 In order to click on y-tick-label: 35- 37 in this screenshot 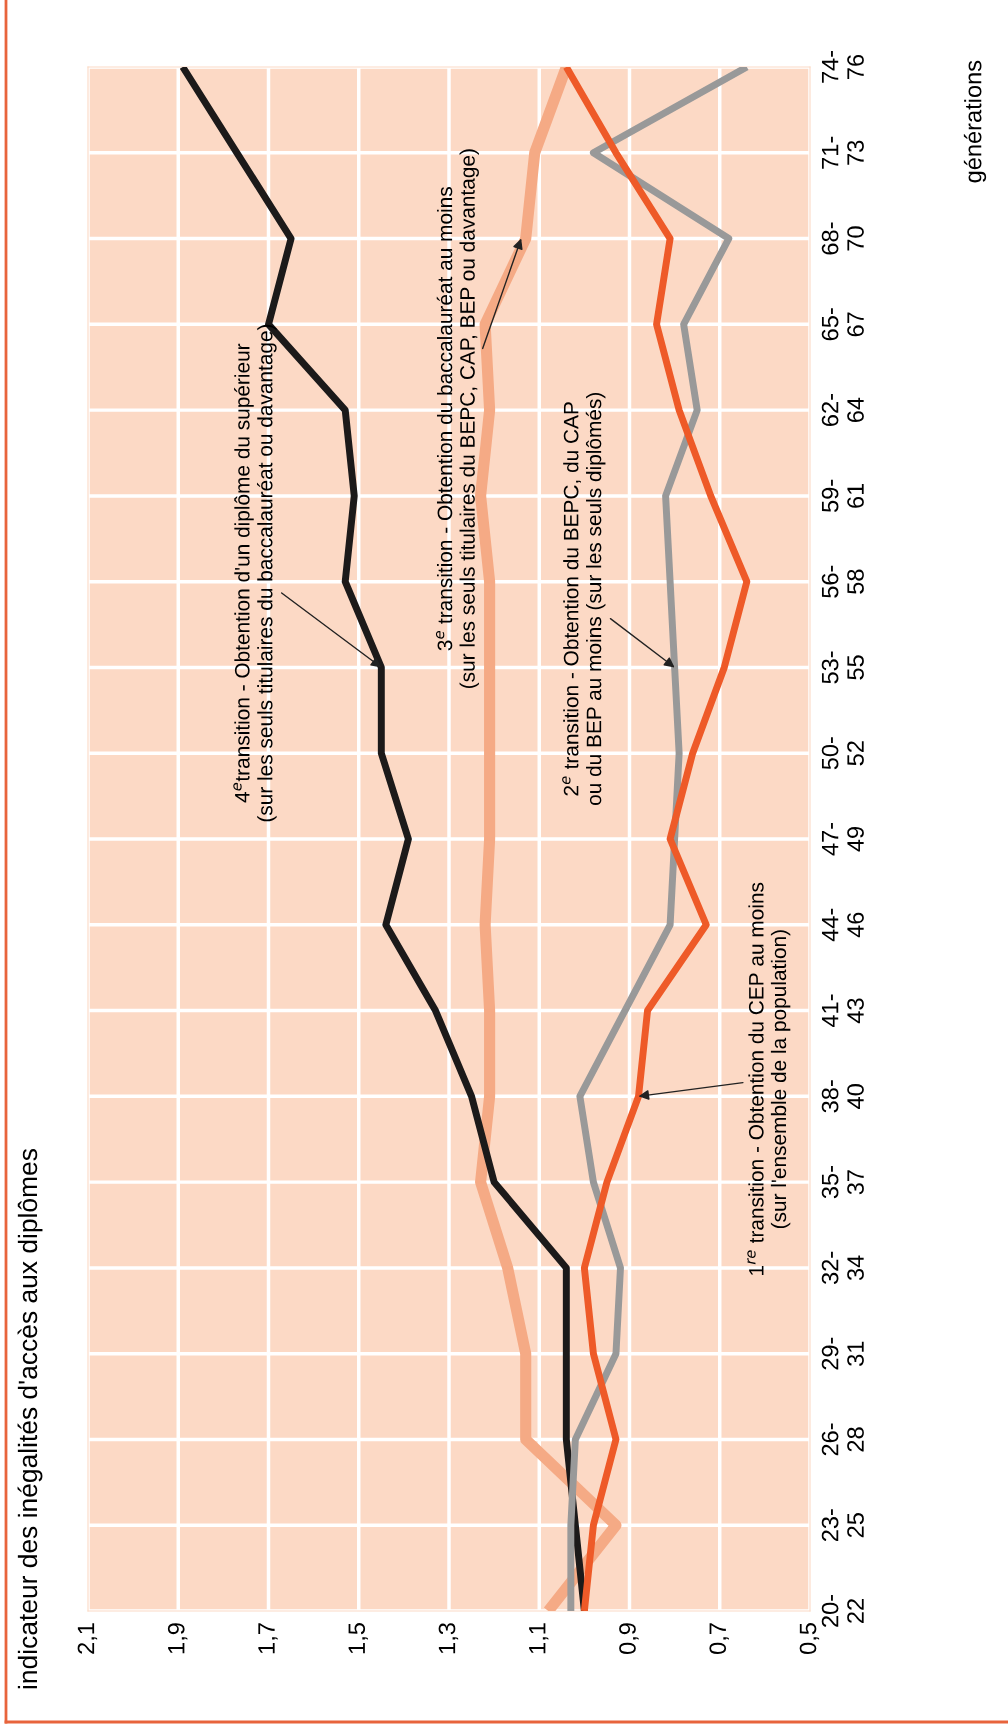, I will do `click(842, 1182)`.